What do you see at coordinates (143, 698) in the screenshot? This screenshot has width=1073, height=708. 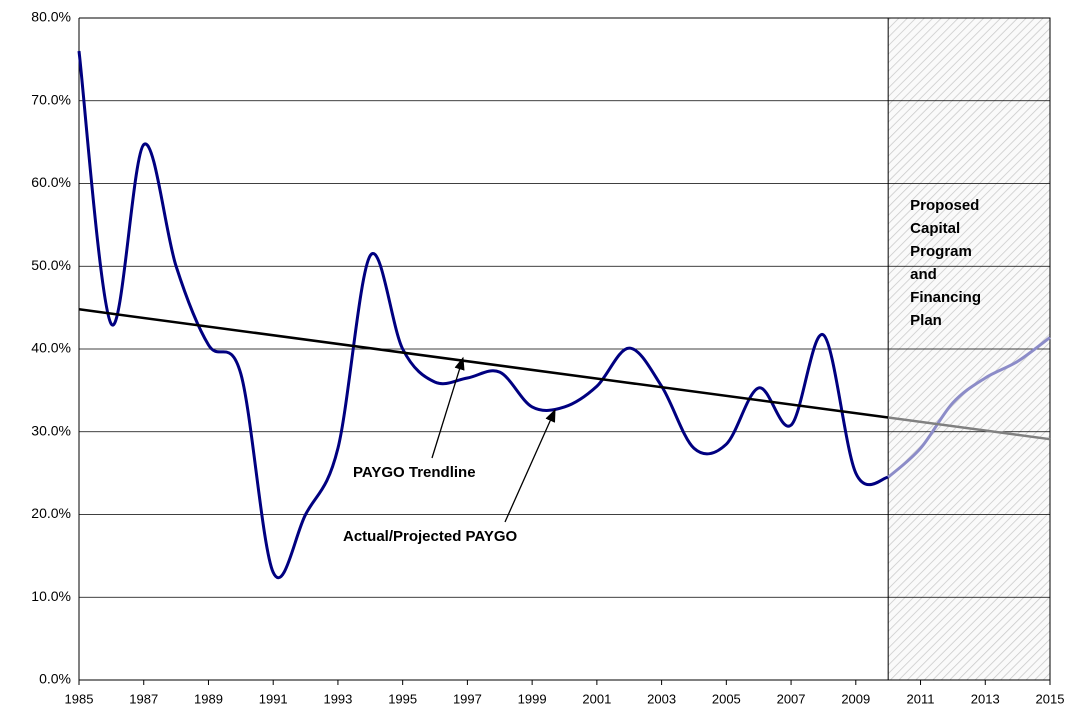 I see `x-tick-label: 1987` at bounding box center [143, 698].